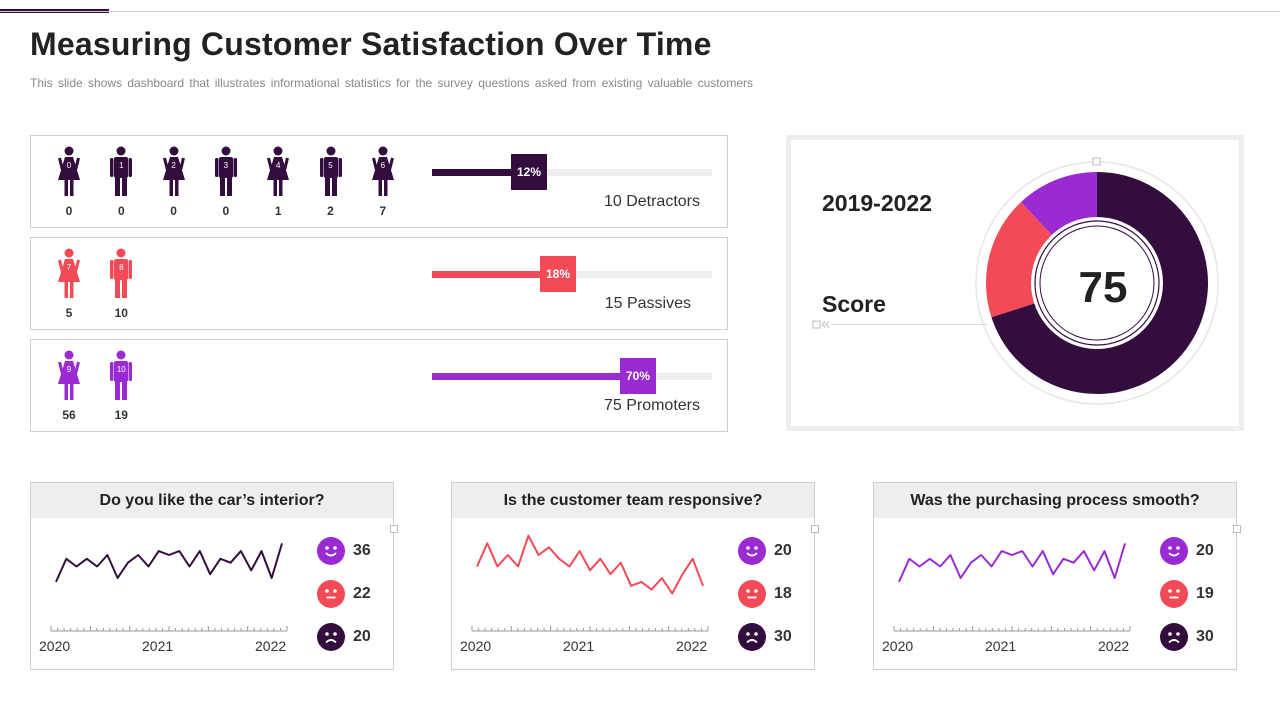 The height and width of the screenshot is (720, 1280). What do you see at coordinates (173, 165) in the screenshot?
I see `figure-index: 2` at bounding box center [173, 165].